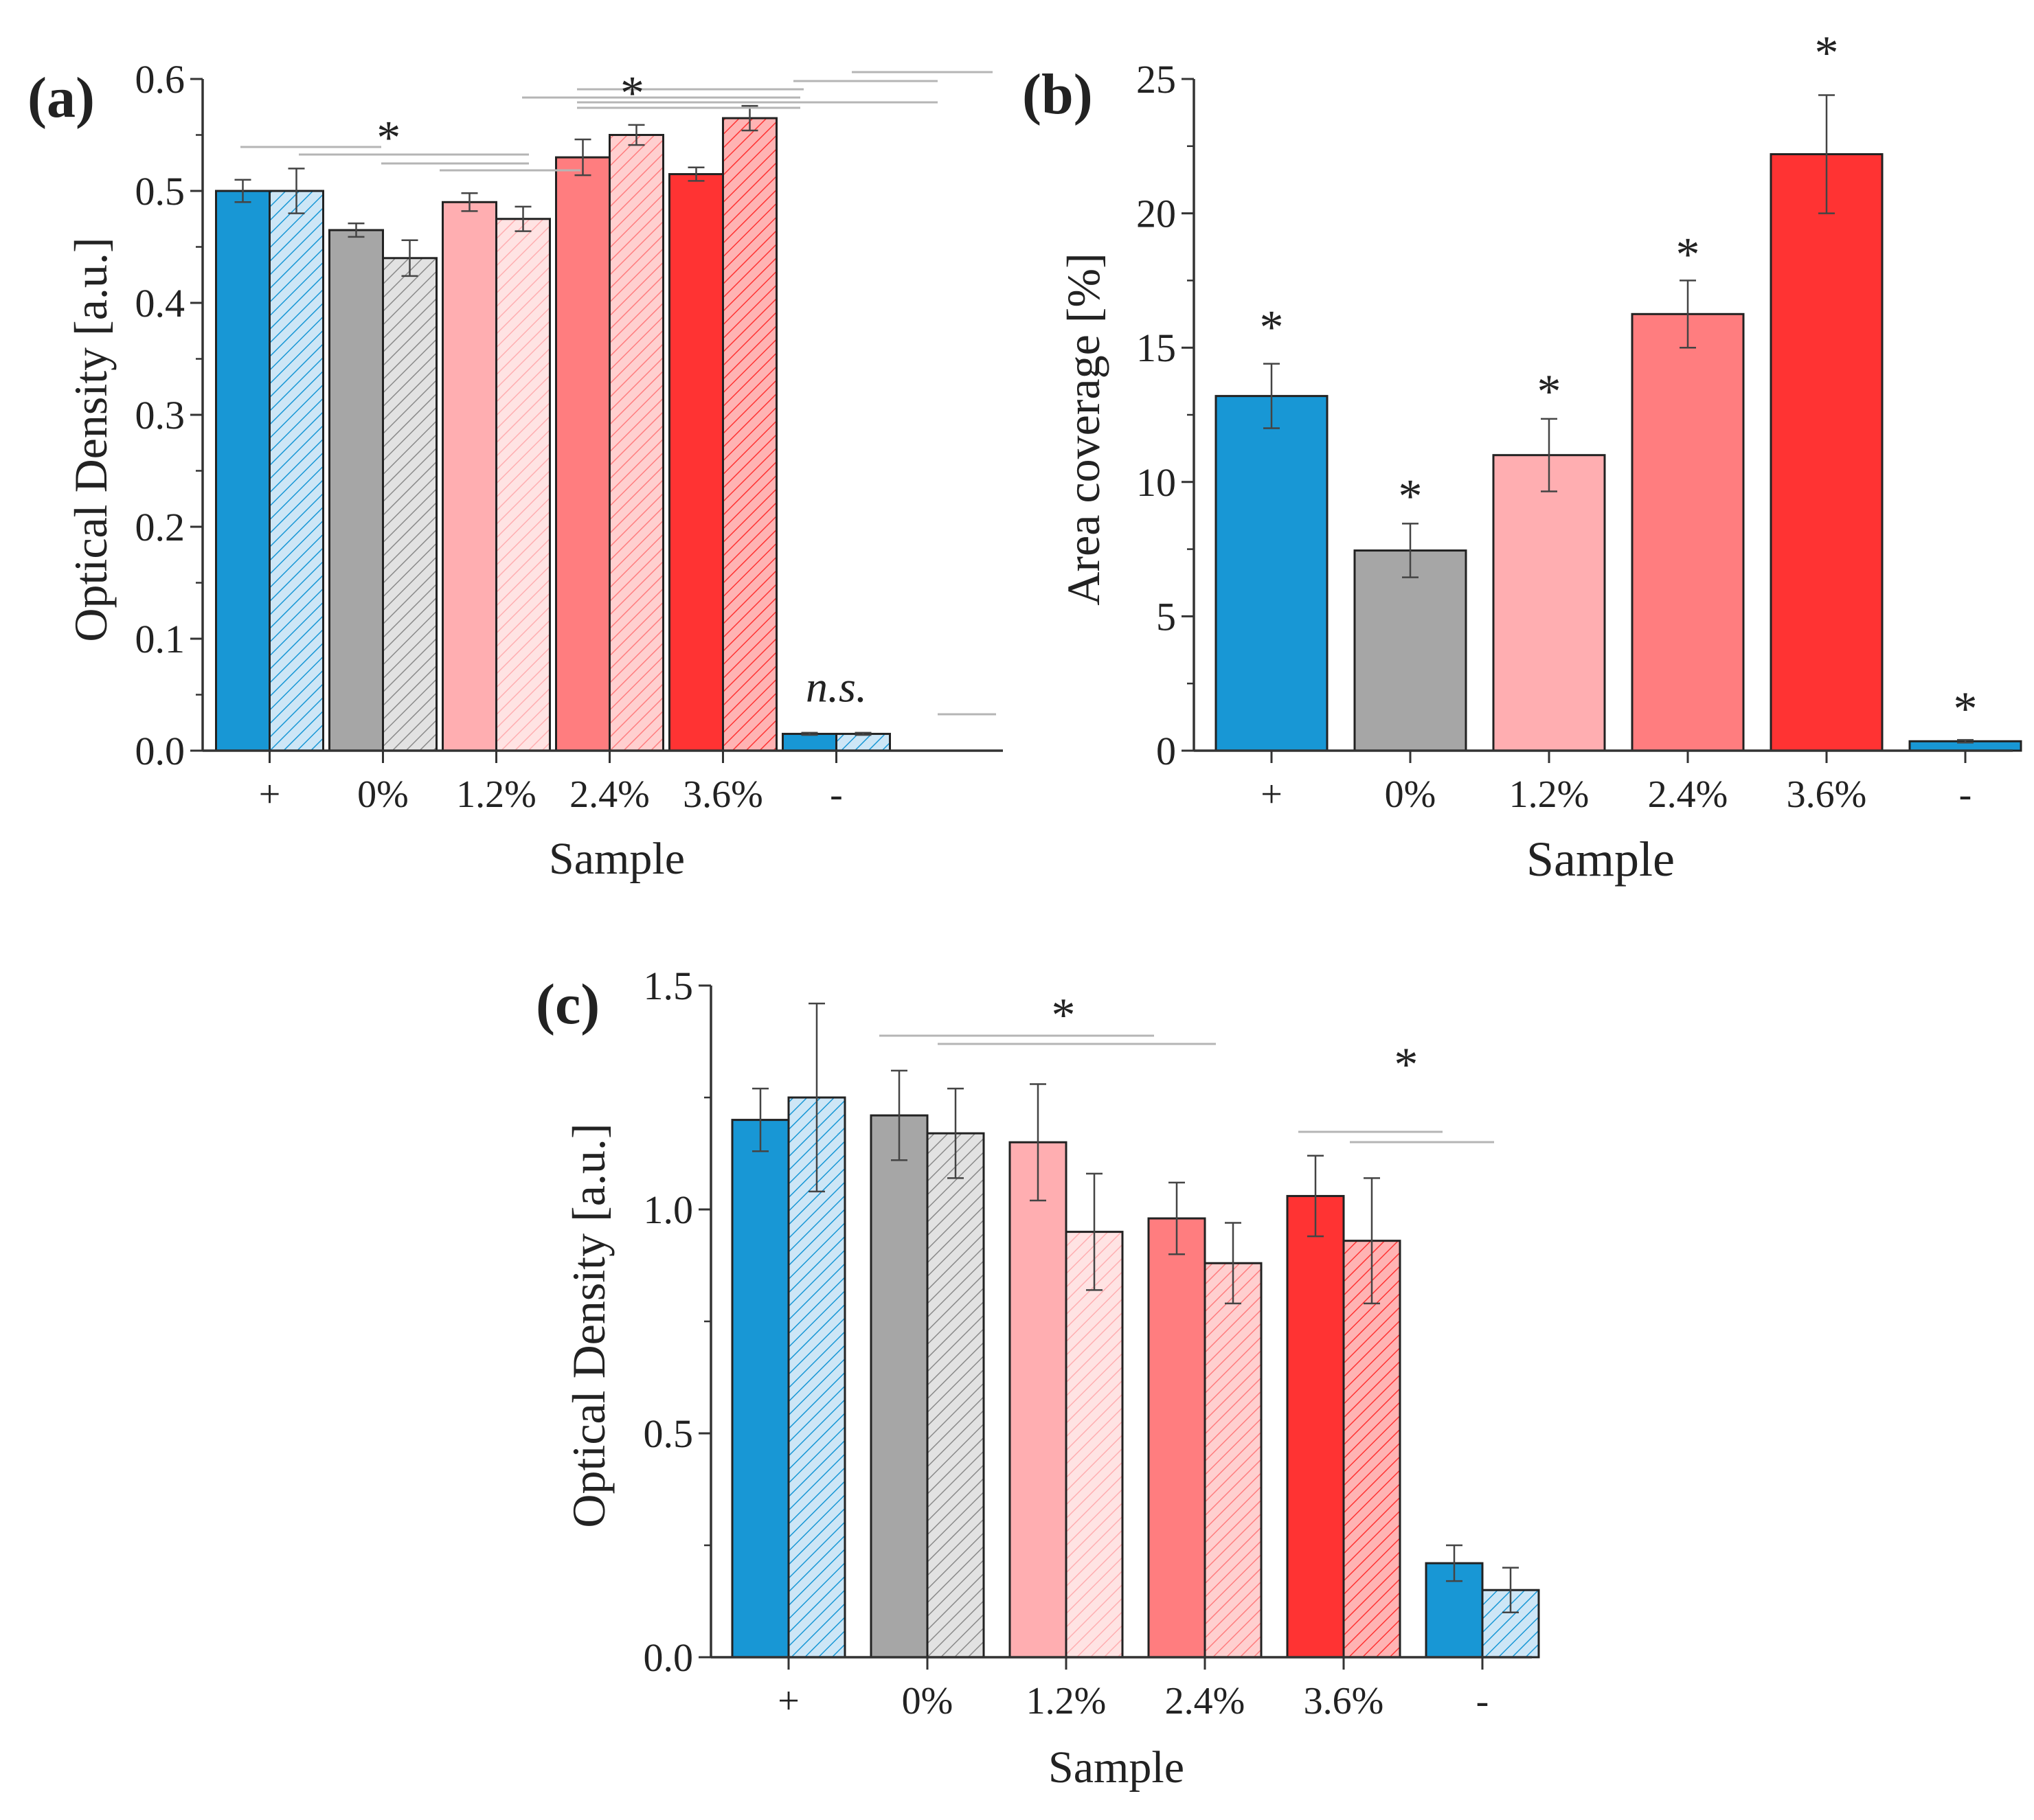 The image size is (2034, 1820). What do you see at coordinates (1271, 794) in the screenshot?
I see `panel-b-x-tick-label-0: +` at bounding box center [1271, 794].